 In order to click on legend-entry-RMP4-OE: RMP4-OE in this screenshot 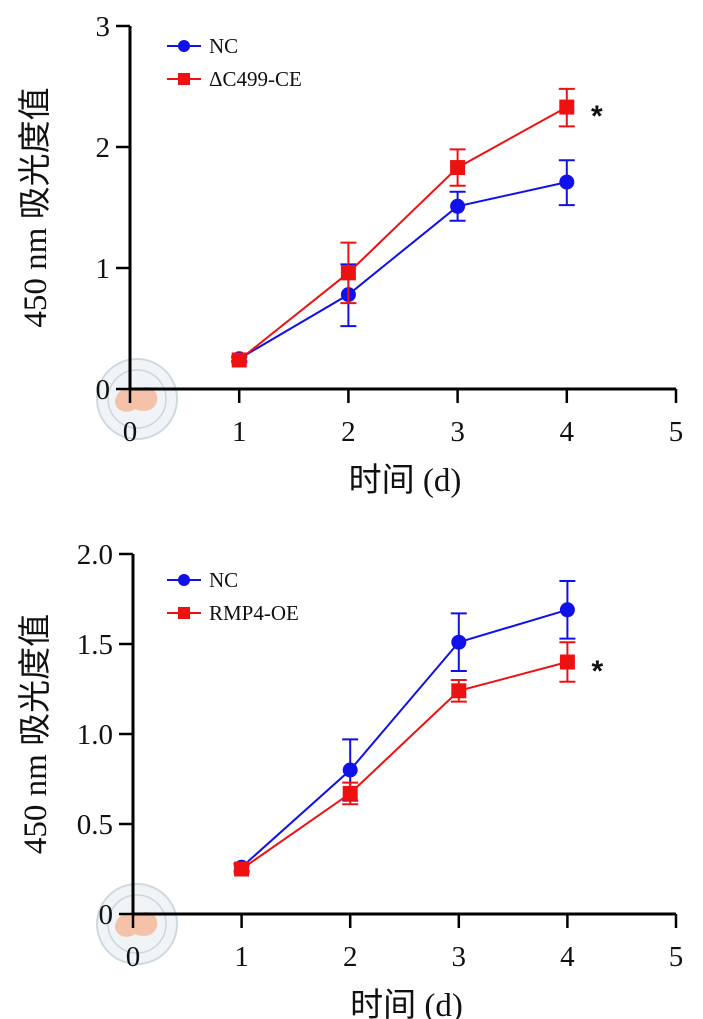, I will do `click(233, 613)`.